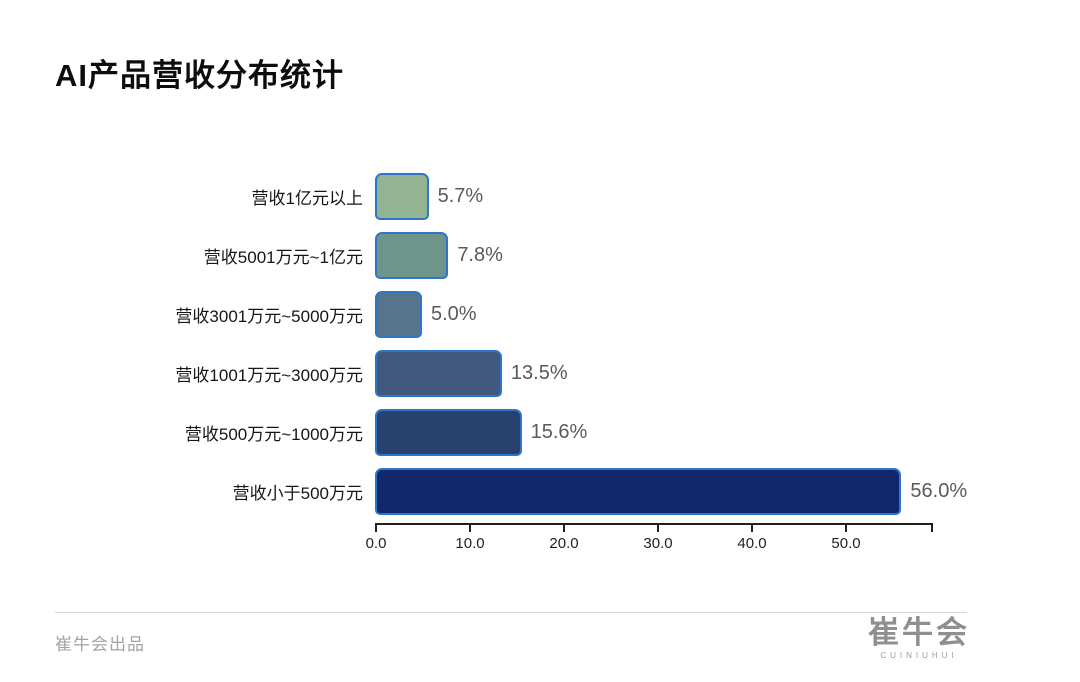 The image size is (1080, 682). Describe the element at coordinates (919, 632) in the screenshot. I see `logo-text: 崔牛会` at that location.